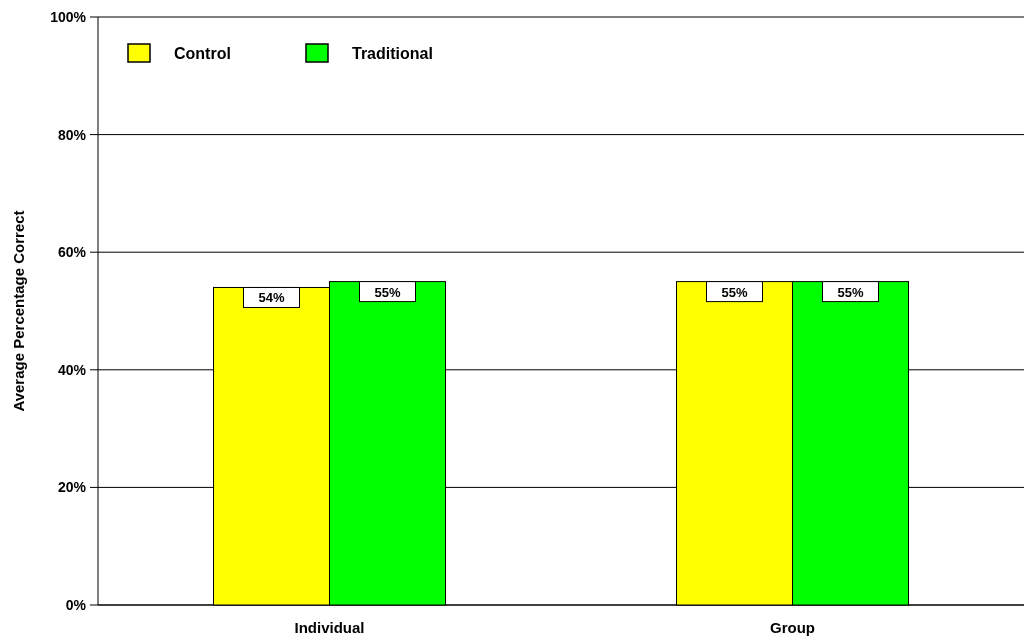 This screenshot has height=639, width=1026. I want to click on y-tick-label: 100%, so click(68, 17).